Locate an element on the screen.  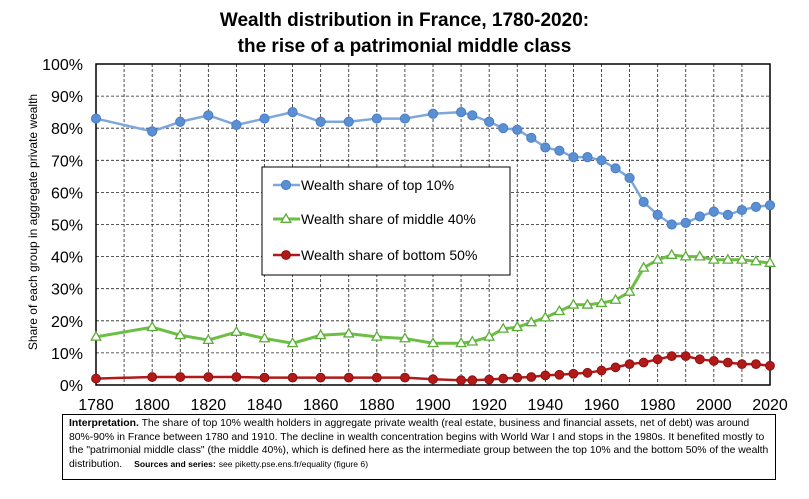
x-tick-label: 1980 is located at coordinates (658, 405).